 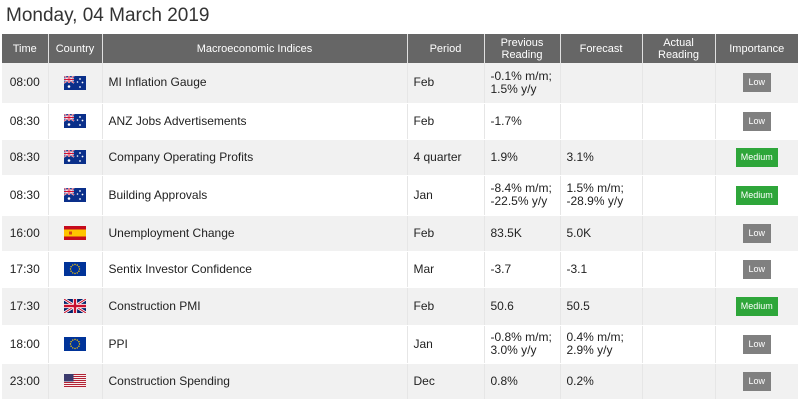 I want to click on row-forecast: 50.5, so click(x=601, y=306).